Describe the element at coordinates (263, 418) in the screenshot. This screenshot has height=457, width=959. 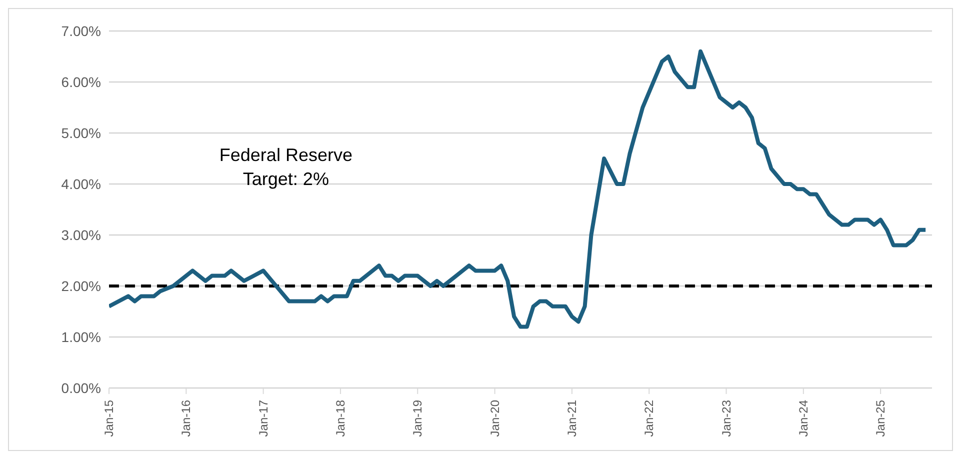
I see `x-tick-label: Jan-17` at that location.